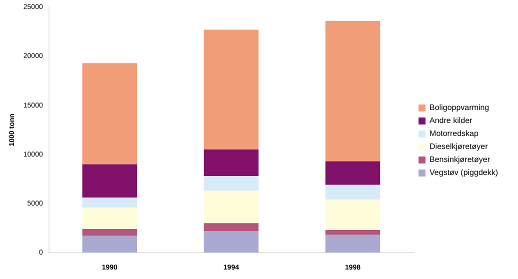 The image size is (518, 279). What do you see at coordinates (464, 173) in the screenshot?
I see `legend-label: Vegstøv (piggdekk)` at bounding box center [464, 173].